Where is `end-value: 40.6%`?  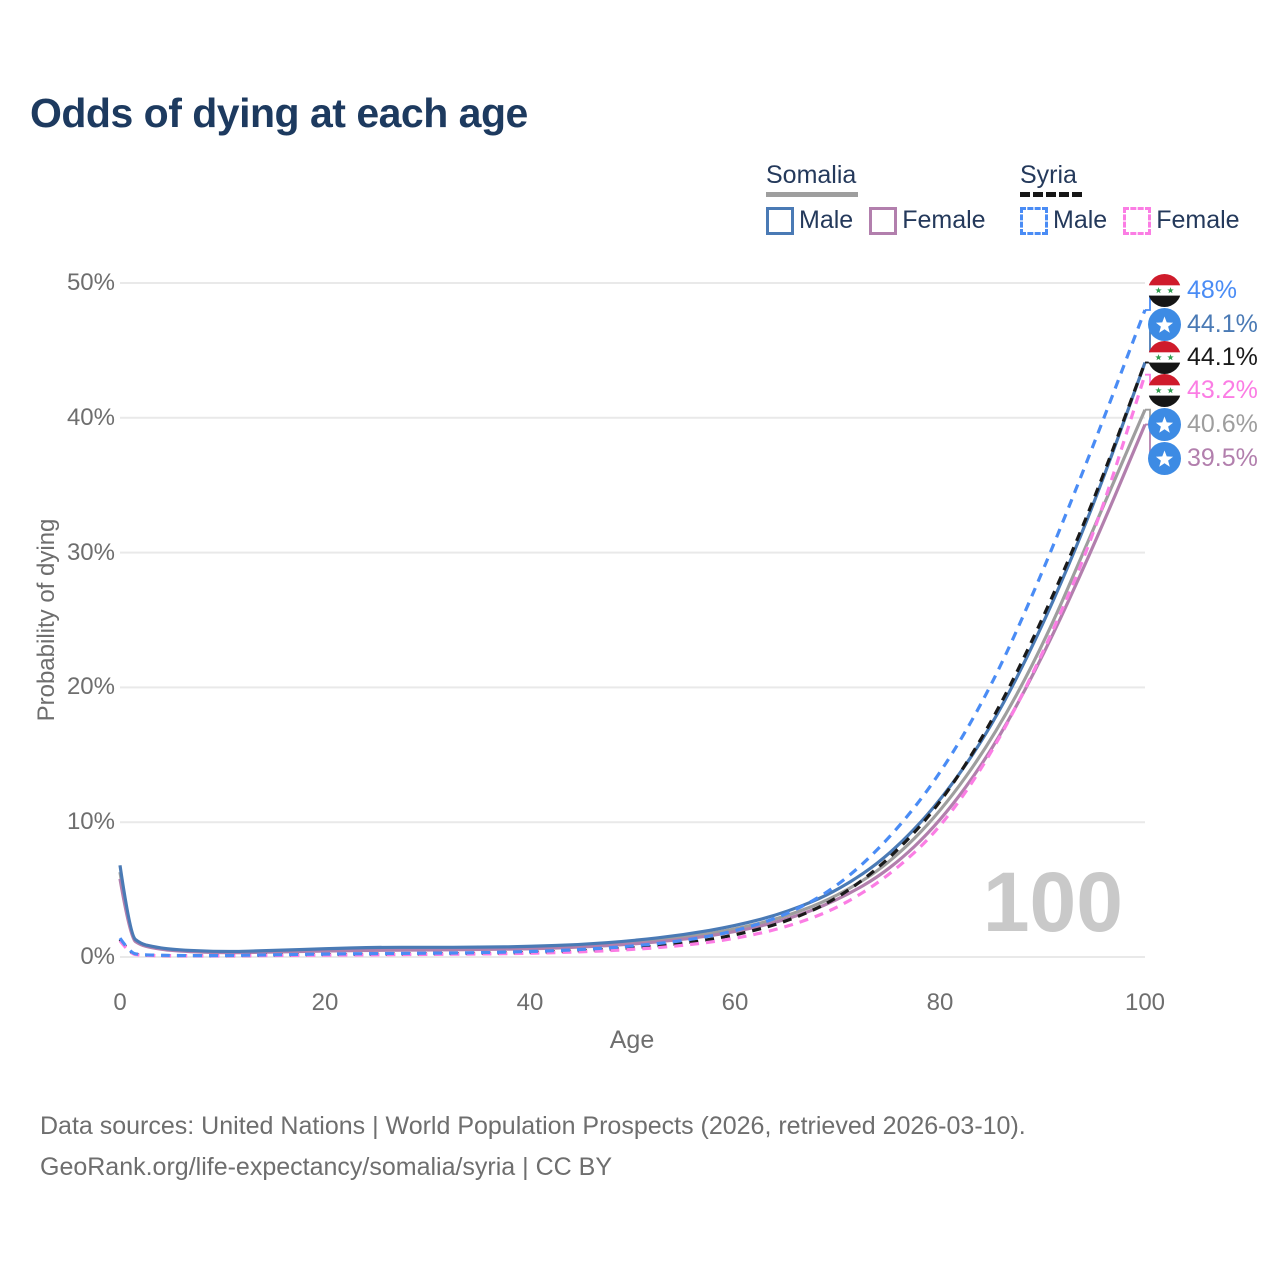 end-value: 40.6% is located at coordinates (1222, 424).